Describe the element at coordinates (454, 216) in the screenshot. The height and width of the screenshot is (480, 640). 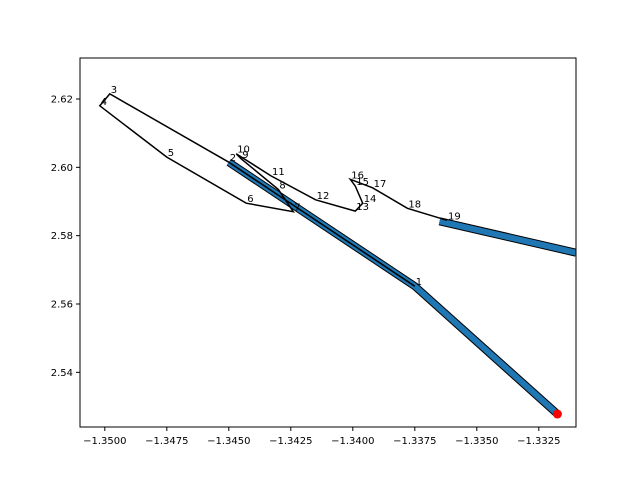
I see `point-label-19: 19` at that location.